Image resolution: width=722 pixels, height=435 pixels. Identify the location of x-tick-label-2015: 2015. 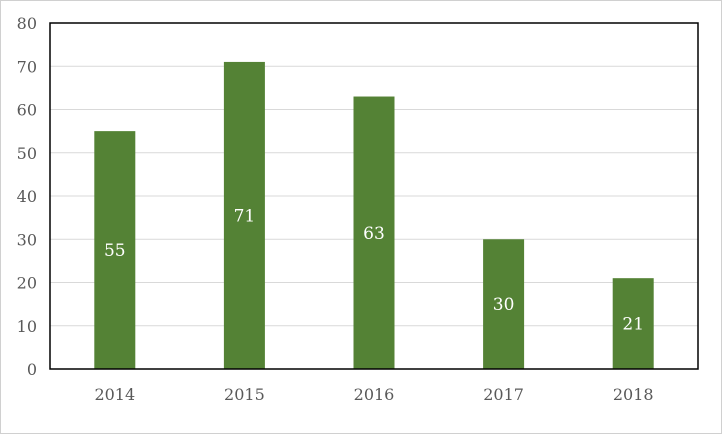
(244, 394).